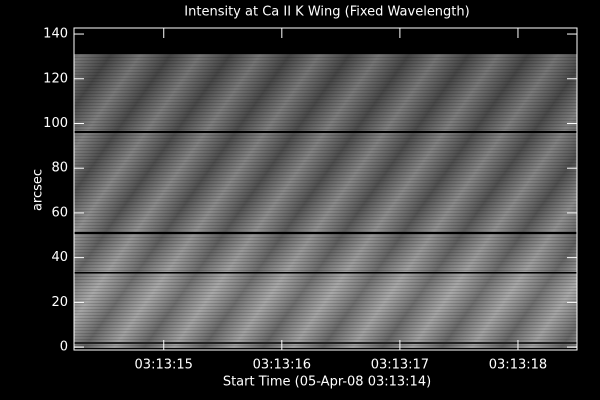 The width and height of the screenshot is (600, 400). Describe the element at coordinates (327, 382) in the screenshot. I see `x-axis-label: Start Time (05-Apr-08 03:13:14)` at that location.